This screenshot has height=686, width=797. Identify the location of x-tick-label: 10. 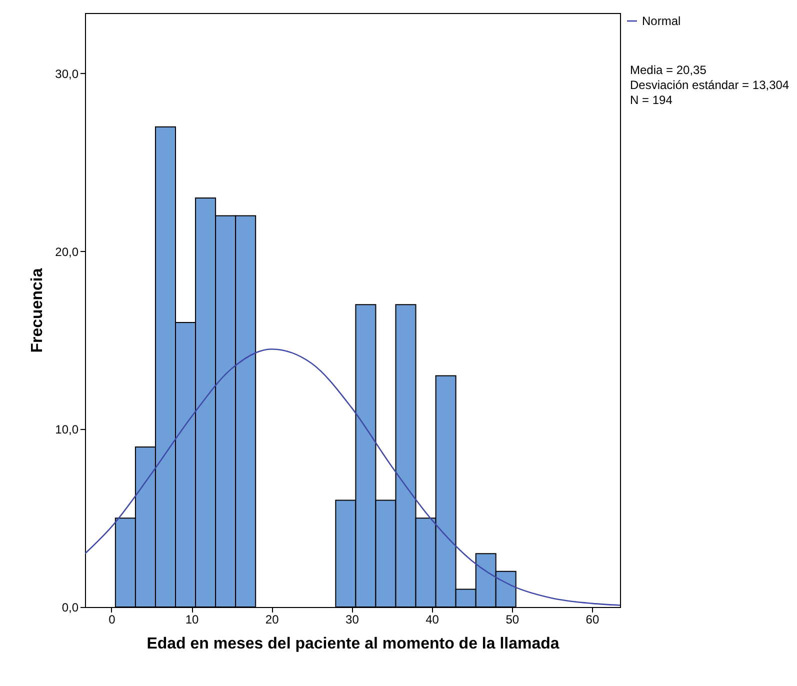
(192, 619).